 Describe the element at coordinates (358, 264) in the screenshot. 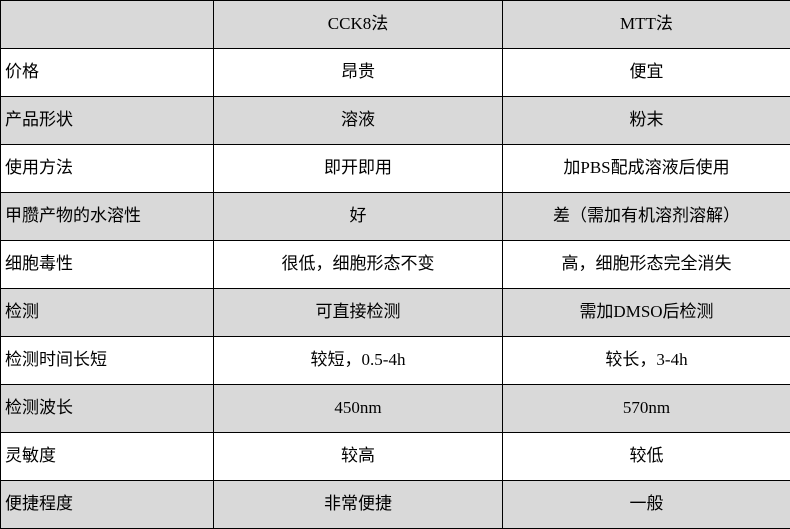

I see `cell-cck8-cytotoxicity: 很低，细胞形态不变` at that location.